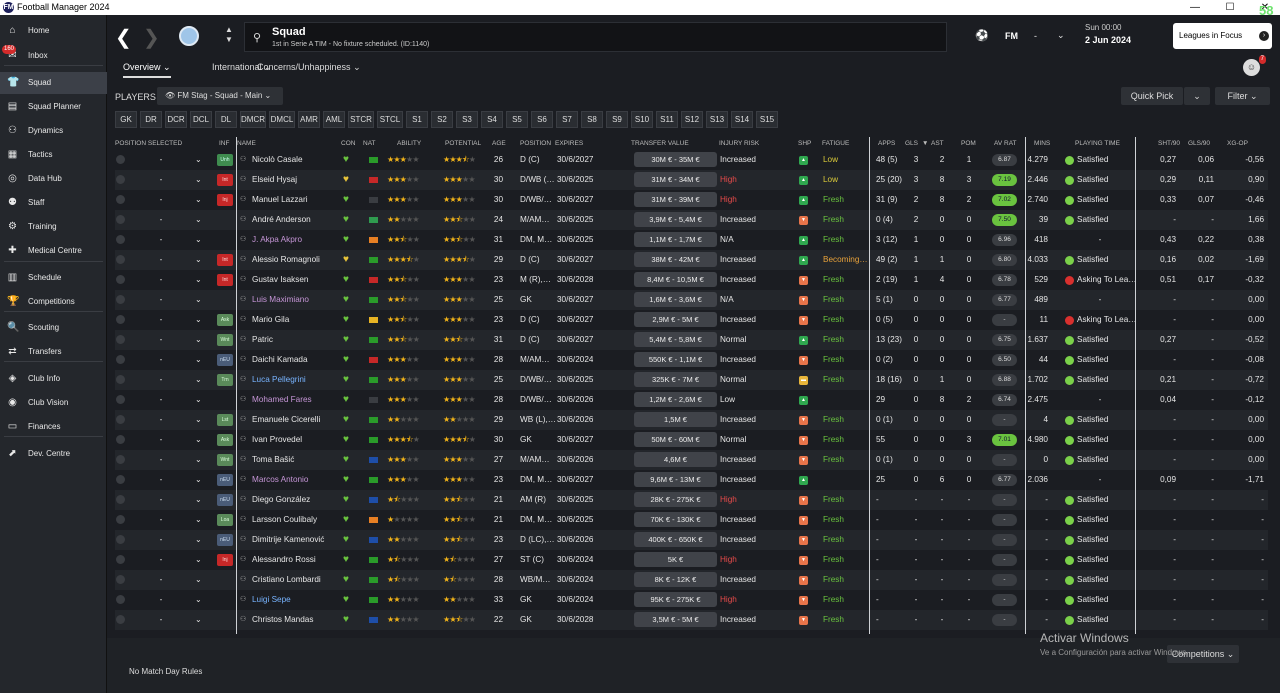 The image size is (1280, 693). What do you see at coordinates (1222, 36) in the screenshot?
I see `leagues-in-focus-button: Leagues in Focus ›` at bounding box center [1222, 36].